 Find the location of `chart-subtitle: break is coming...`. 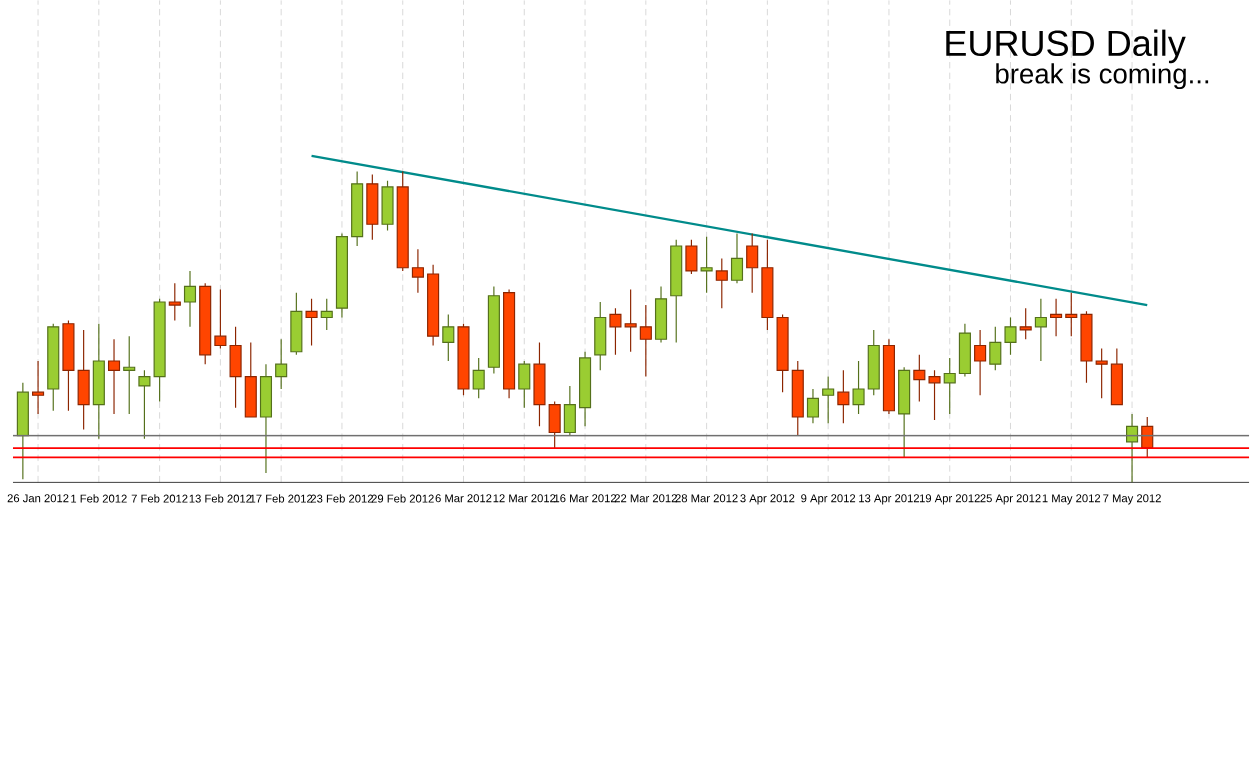

chart-subtitle: break is coming... is located at coordinates (1102, 76).